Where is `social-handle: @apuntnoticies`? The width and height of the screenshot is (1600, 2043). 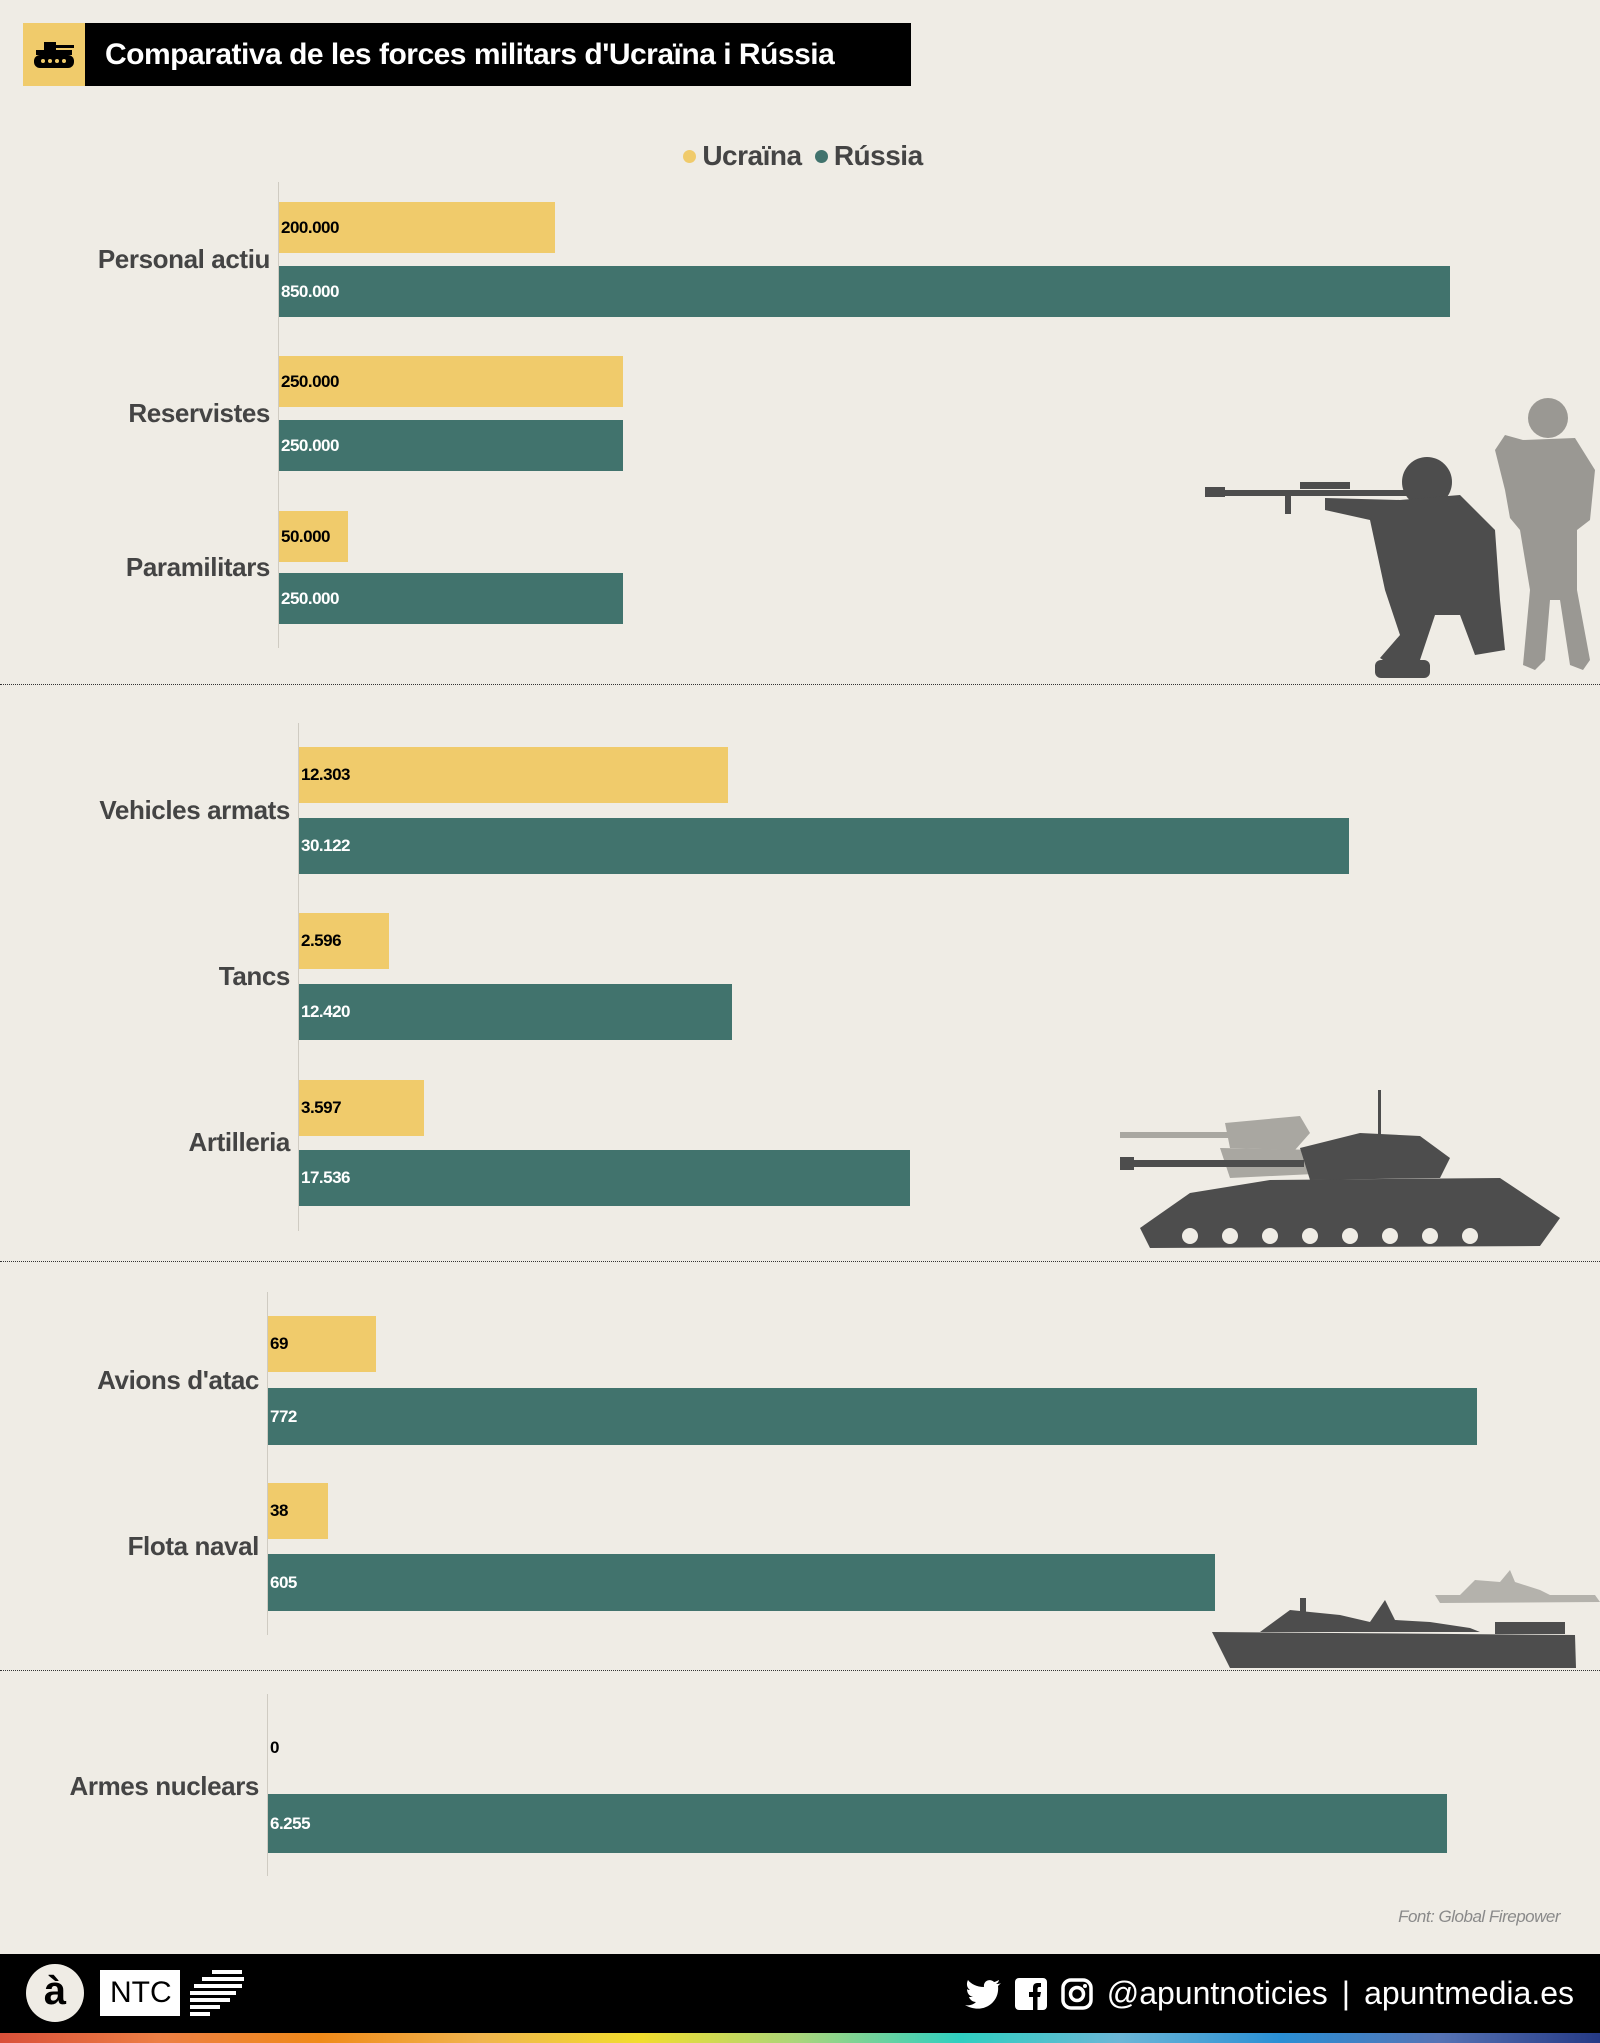
social-handle: @apuntnoticies is located at coordinates (1217, 1993).